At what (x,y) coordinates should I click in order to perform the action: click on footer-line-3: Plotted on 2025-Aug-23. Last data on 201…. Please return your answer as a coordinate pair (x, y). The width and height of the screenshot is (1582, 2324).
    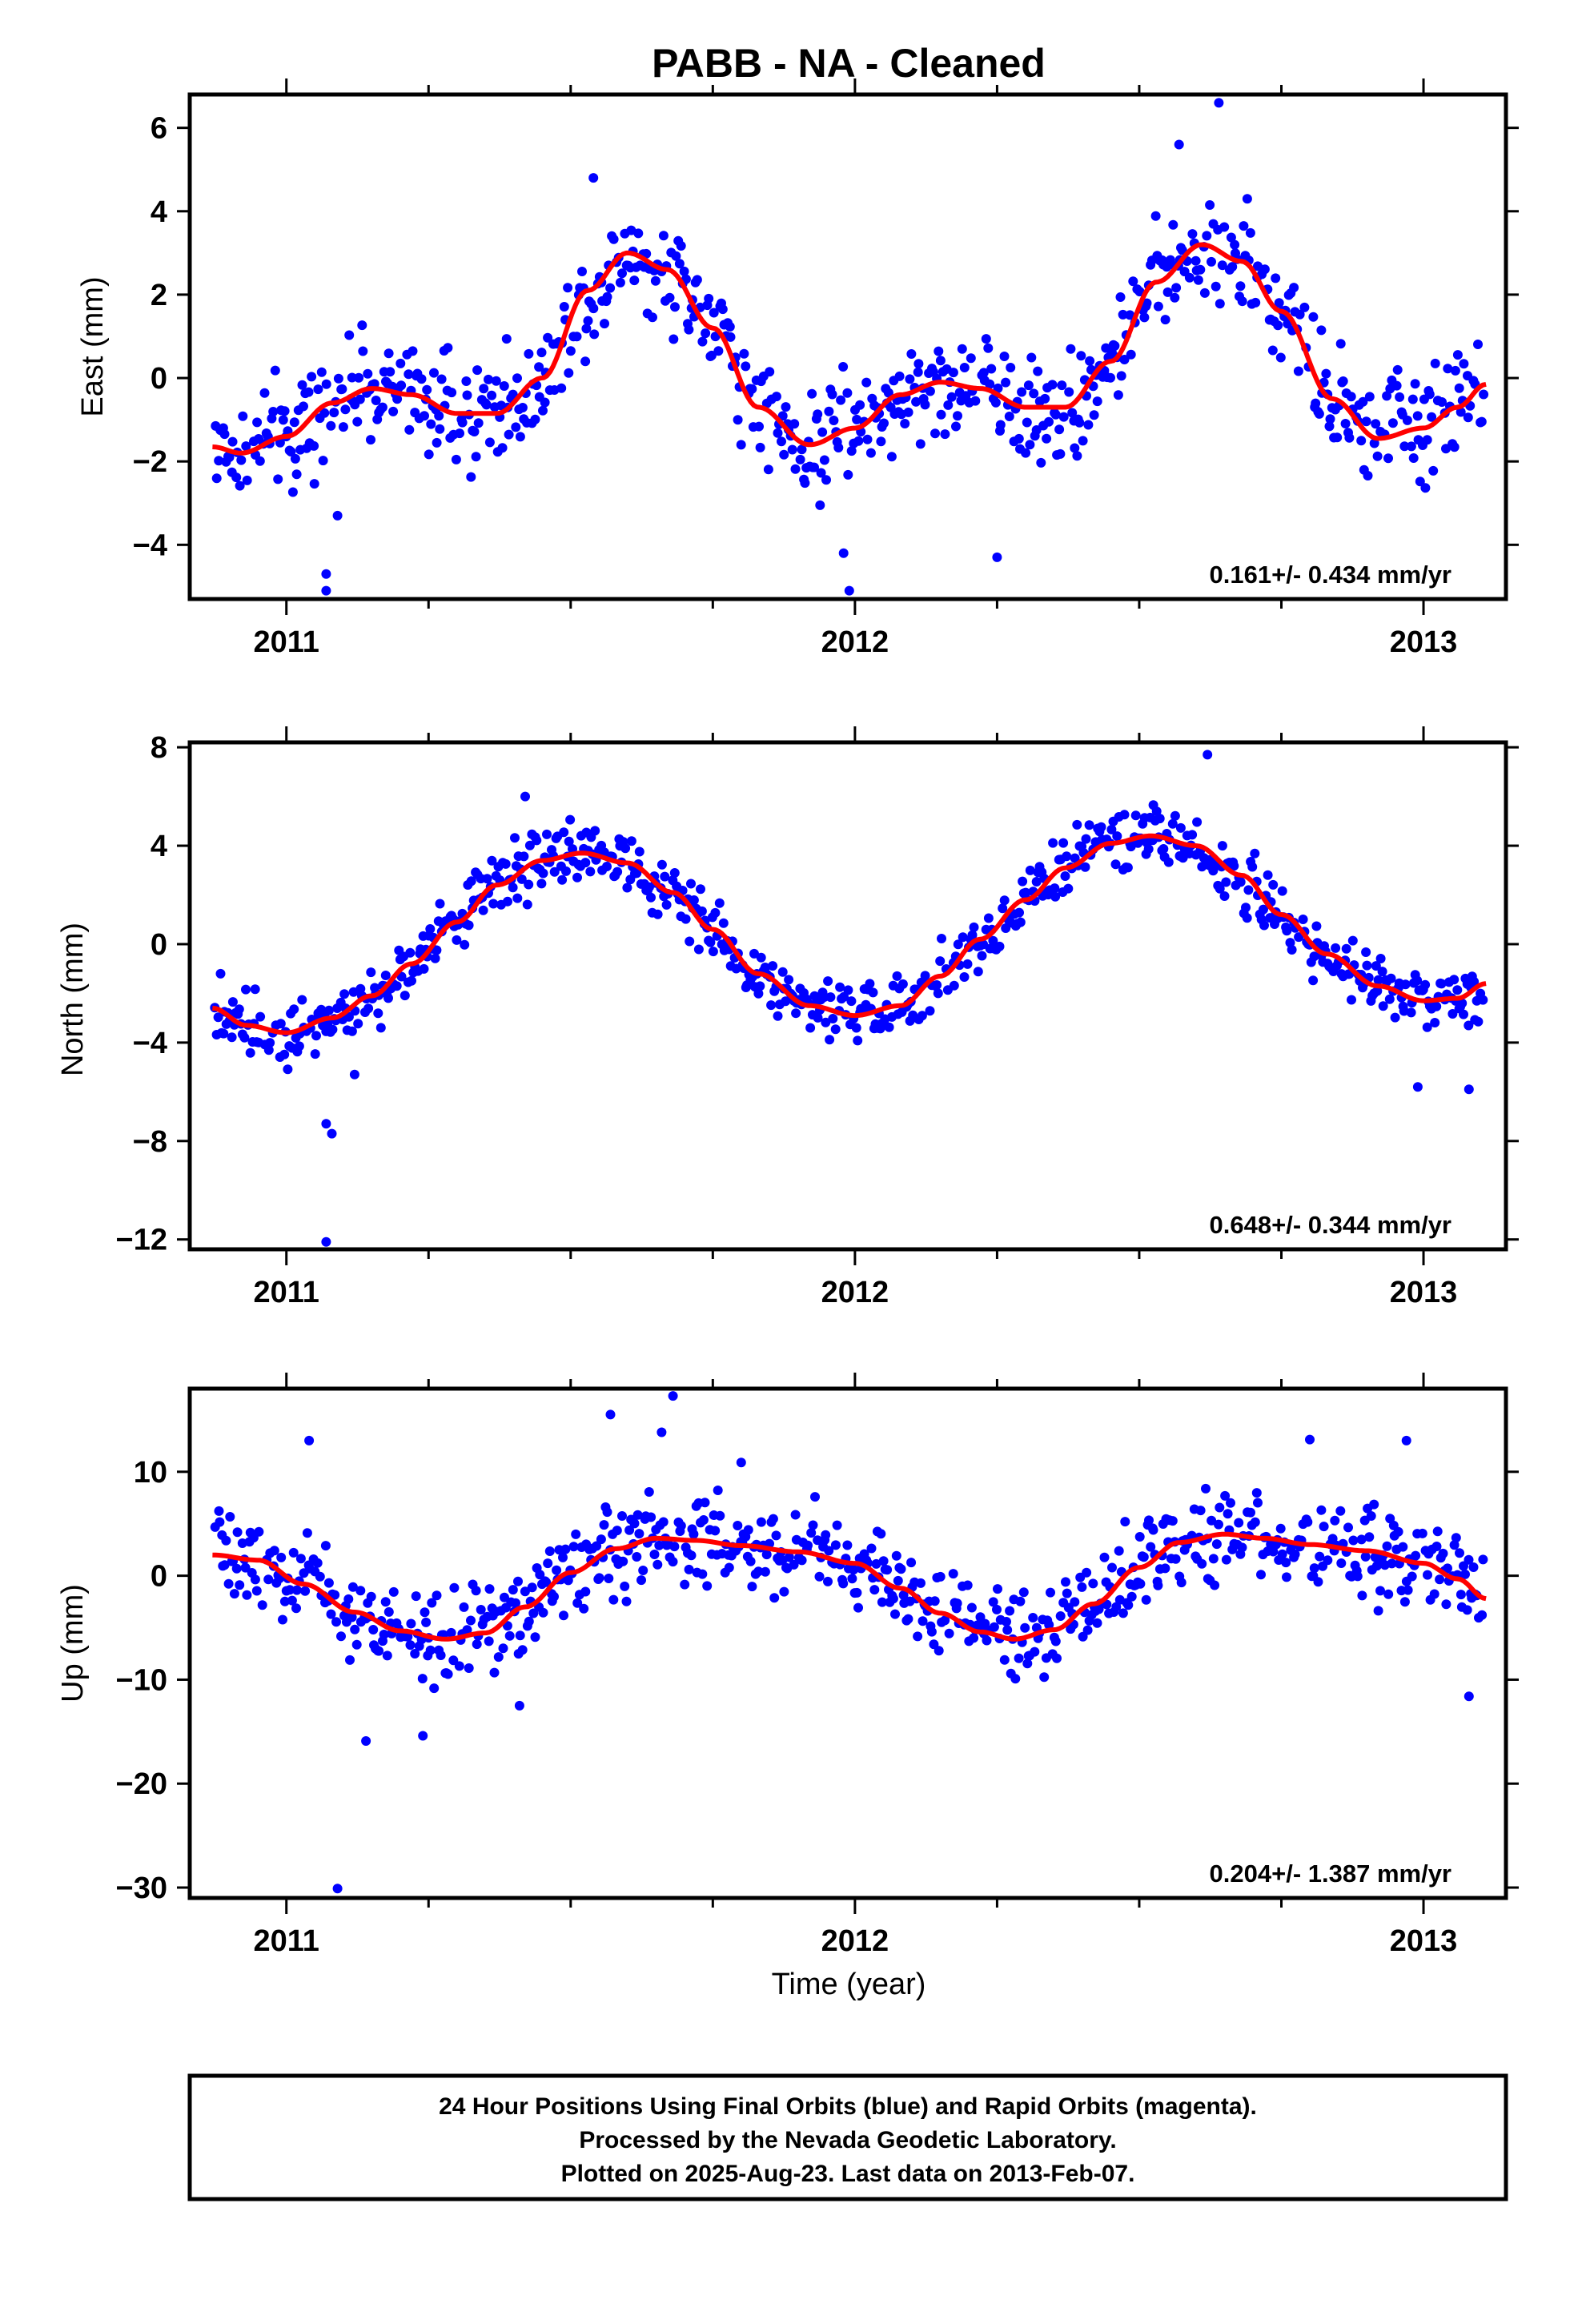
    Looking at the image, I should click on (848, 2174).